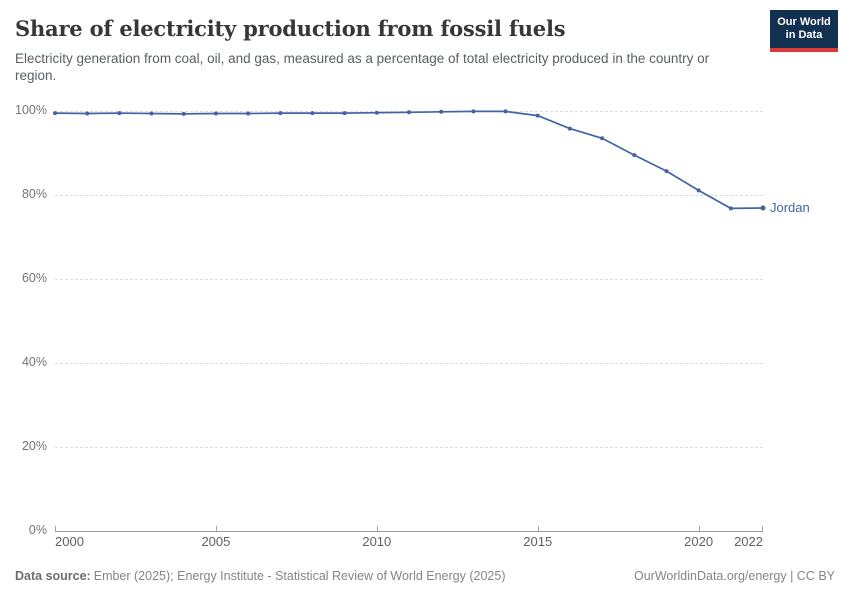  What do you see at coordinates (34, 362) in the screenshot?
I see `y-tick-label: 40%` at bounding box center [34, 362].